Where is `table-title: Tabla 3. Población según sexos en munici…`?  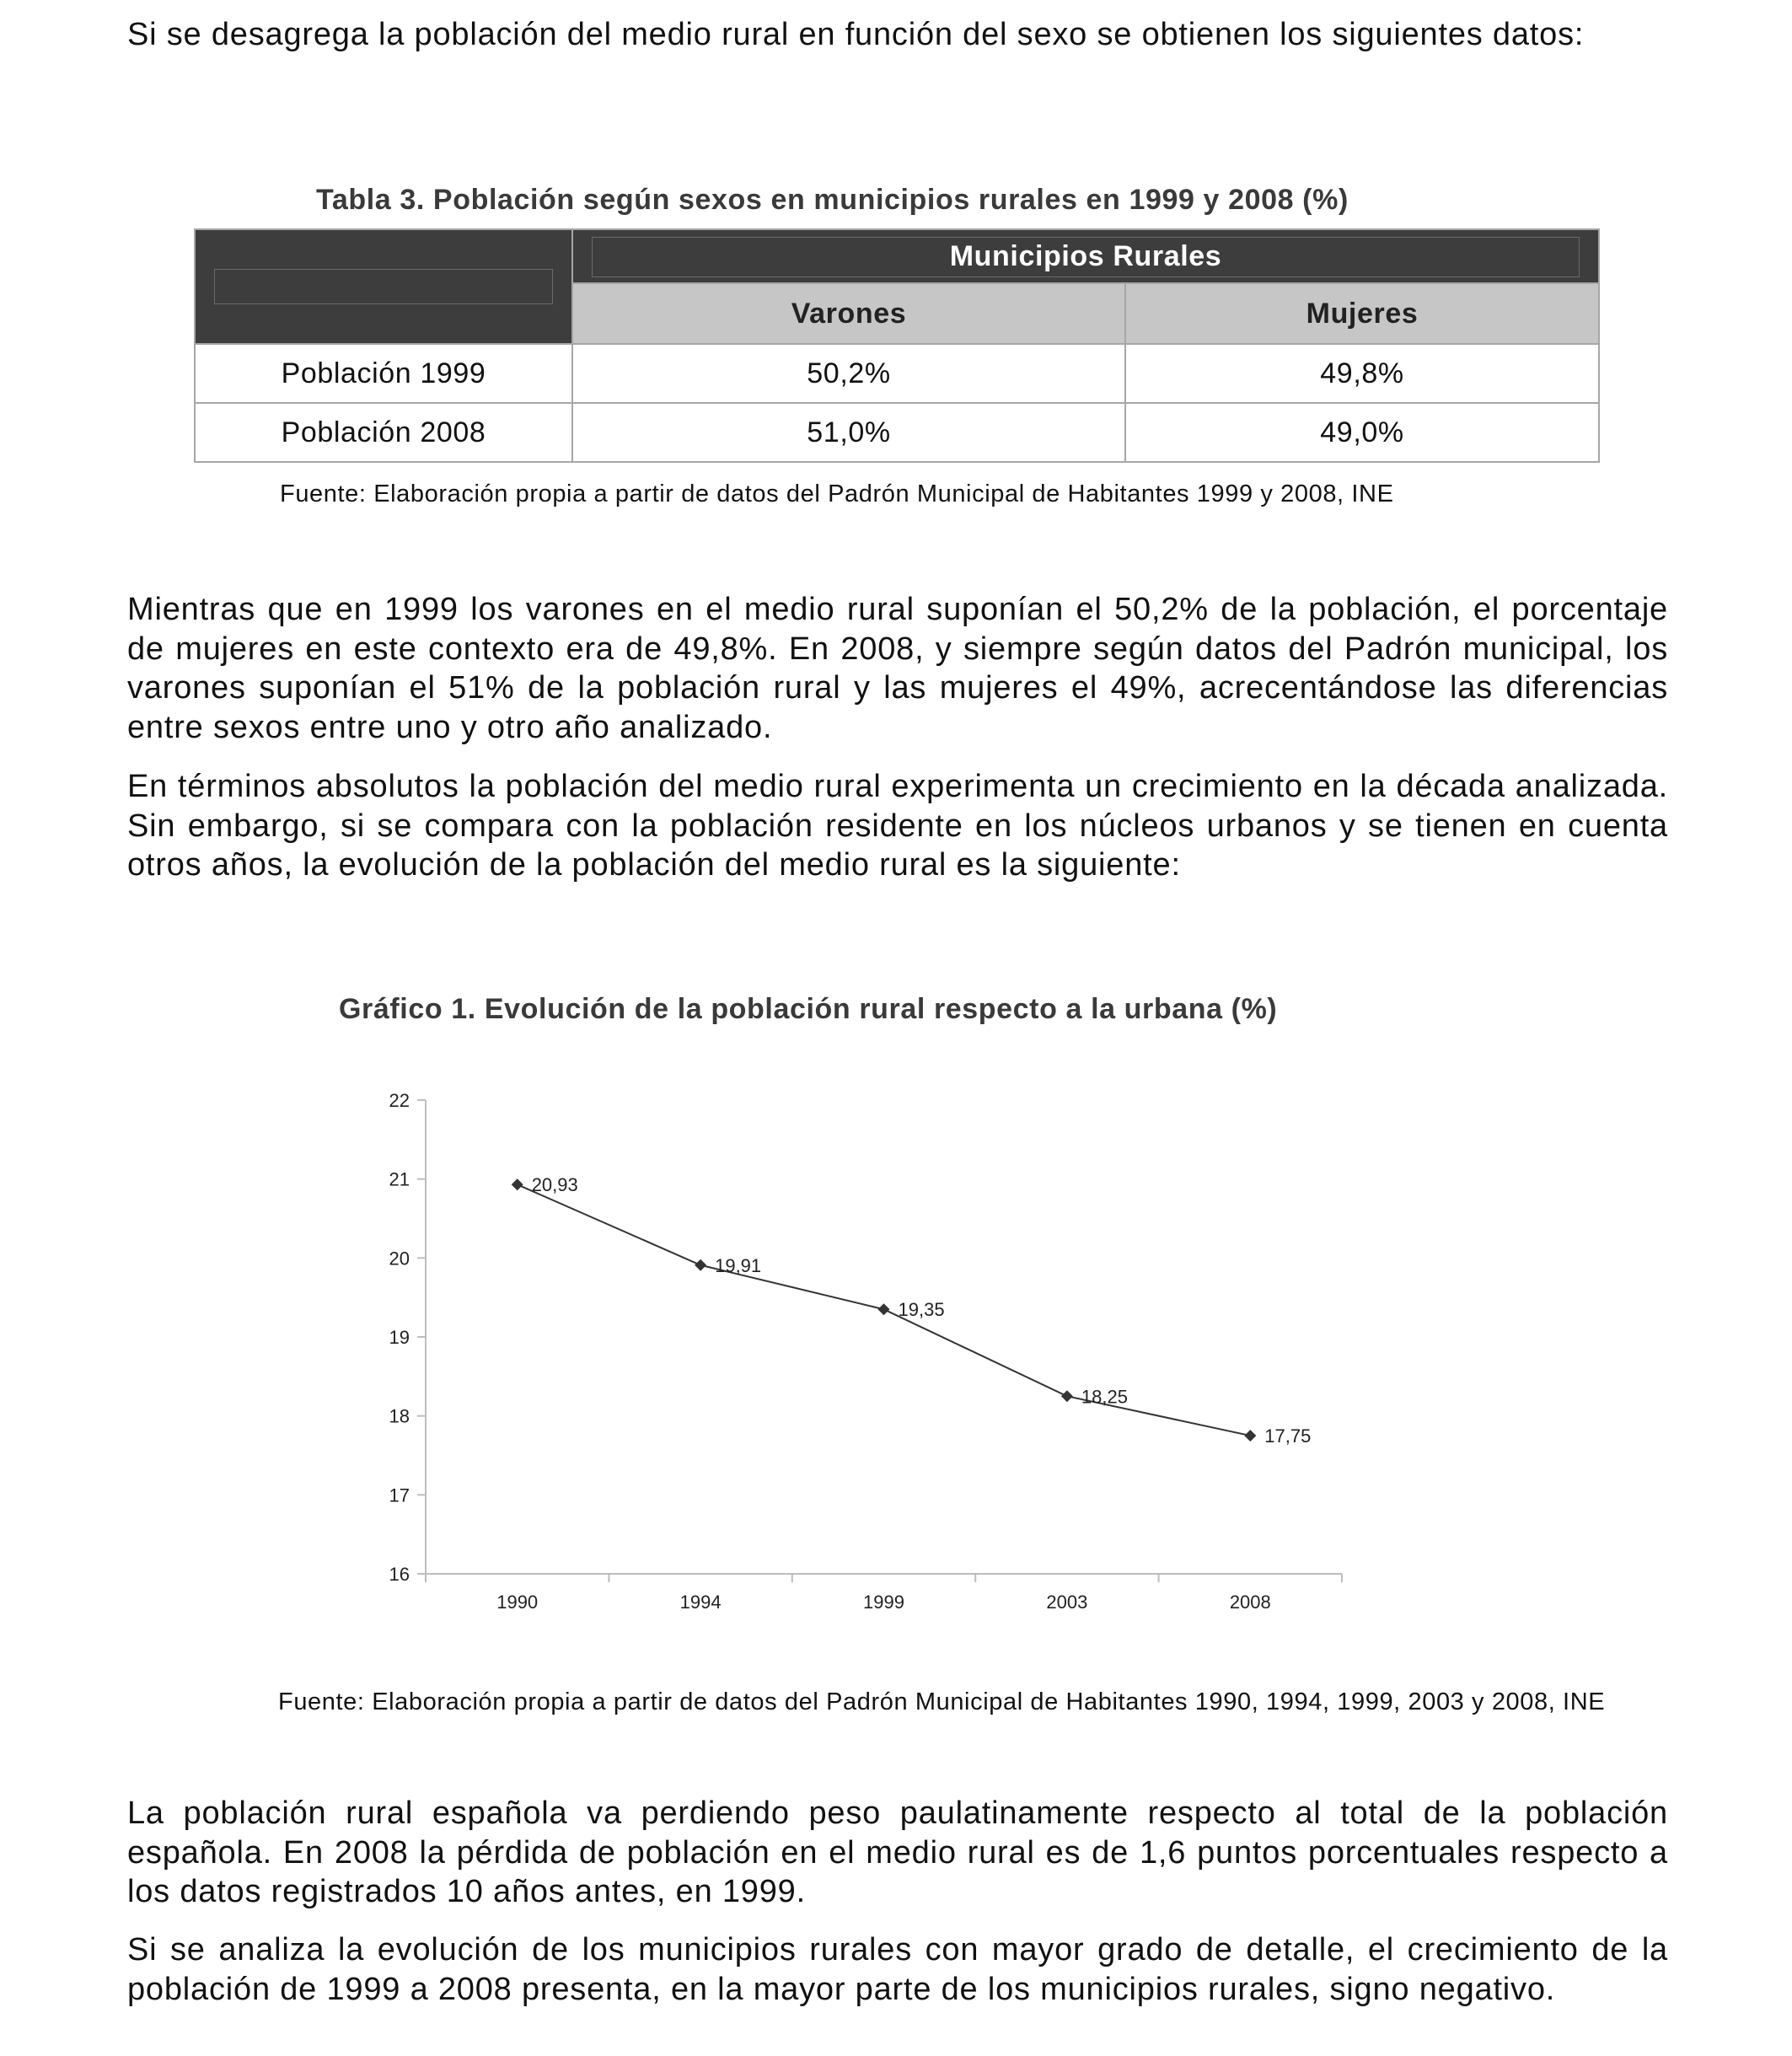
table-title: Tabla 3. Población según sexos en munici… is located at coordinates (833, 200).